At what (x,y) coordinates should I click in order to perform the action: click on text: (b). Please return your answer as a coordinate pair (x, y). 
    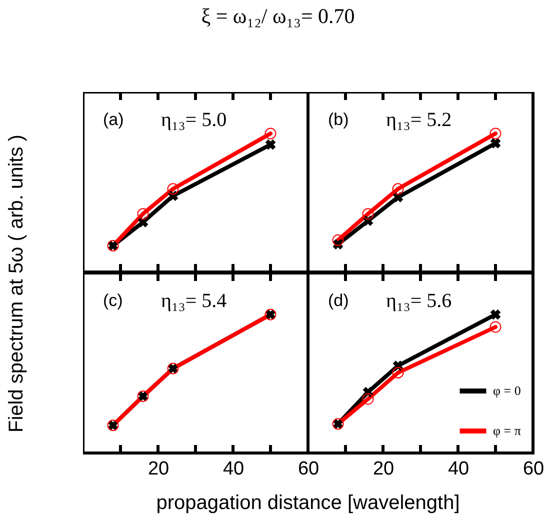
    Looking at the image, I should click on (338, 119).